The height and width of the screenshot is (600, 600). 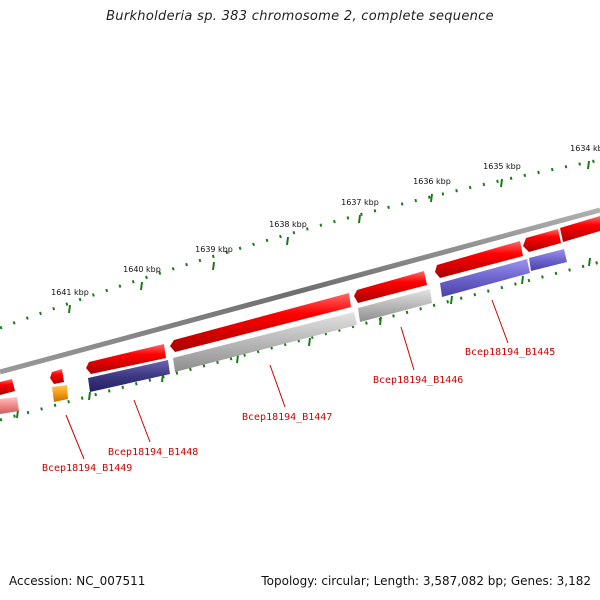 What do you see at coordinates (432, 181) in the screenshot?
I see `scale-tick-label: 1636 kbp` at bounding box center [432, 181].